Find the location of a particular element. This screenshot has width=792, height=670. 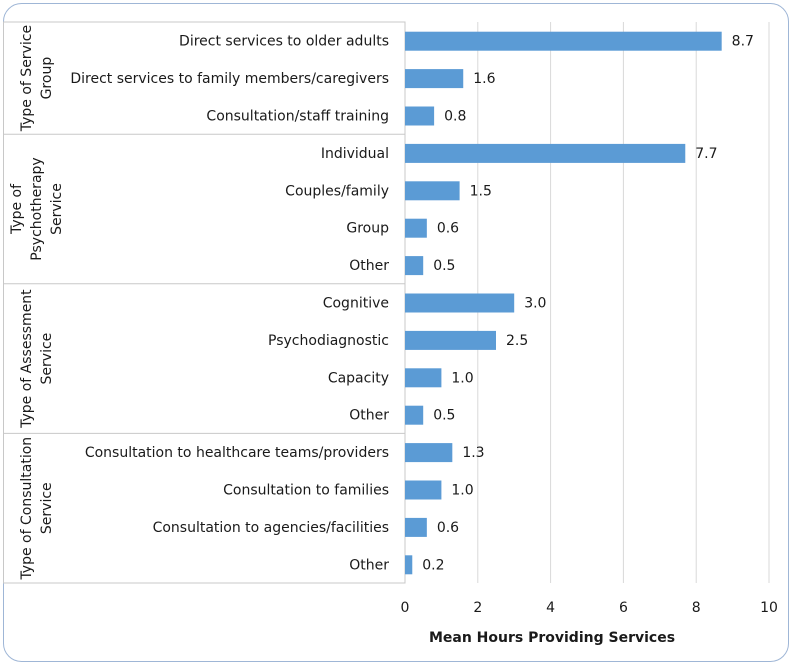

group-label: Type of Assessment is located at coordinates (27, 359).